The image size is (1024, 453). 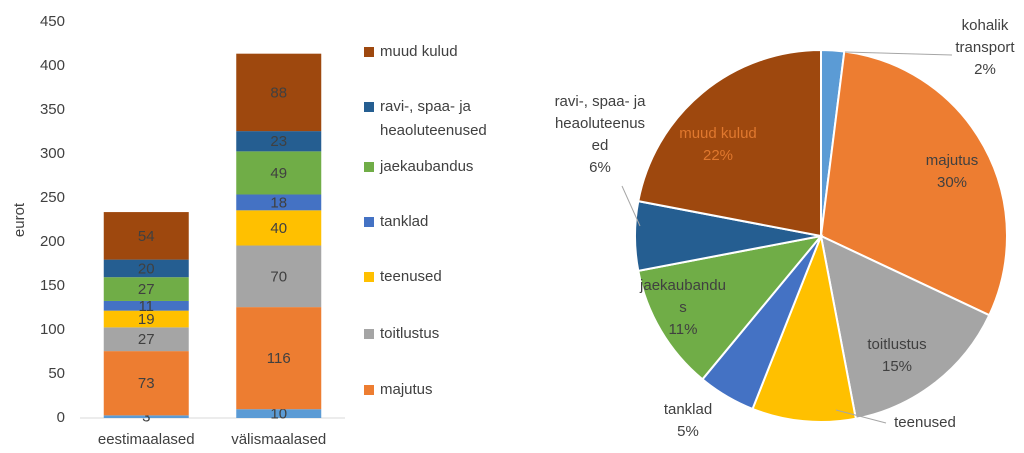 What do you see at coordinates (688, 421) in the screenshot?
I see `pie-label: tanklad 5%` at bounding box center [688, 421].